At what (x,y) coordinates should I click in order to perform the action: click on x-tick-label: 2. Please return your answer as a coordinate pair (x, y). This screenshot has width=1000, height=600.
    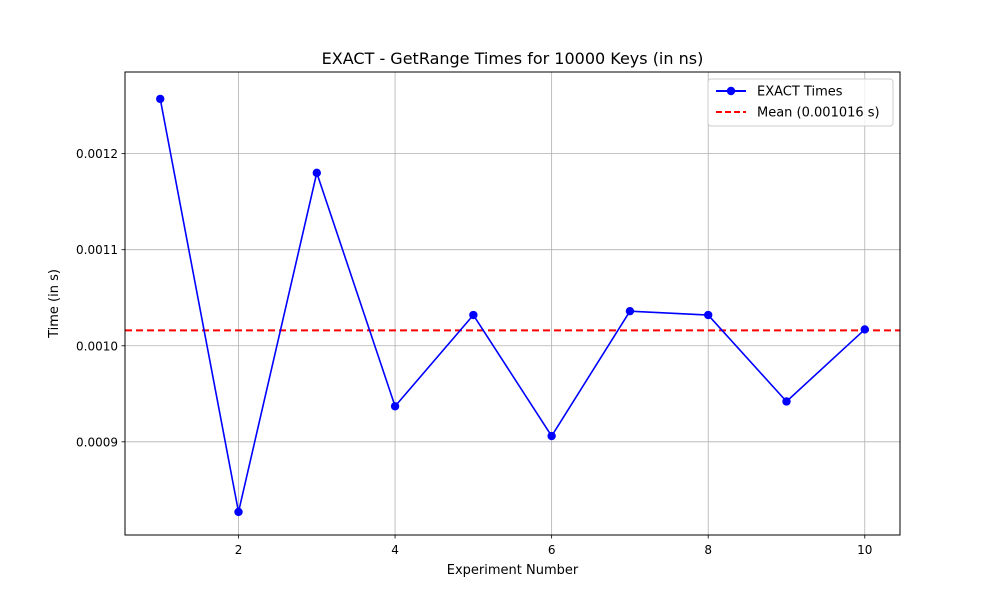
    Looking at the image, I should click on (239, 550).